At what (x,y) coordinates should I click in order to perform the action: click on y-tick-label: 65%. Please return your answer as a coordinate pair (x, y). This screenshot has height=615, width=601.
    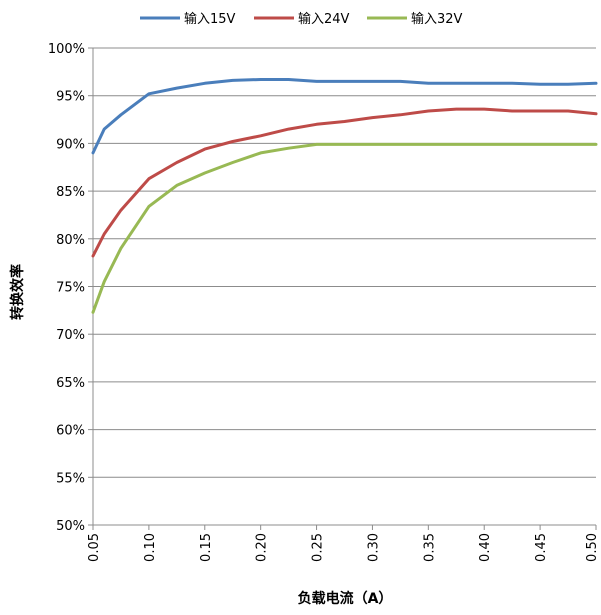
    Looking at the image, I should click on (70, 383).